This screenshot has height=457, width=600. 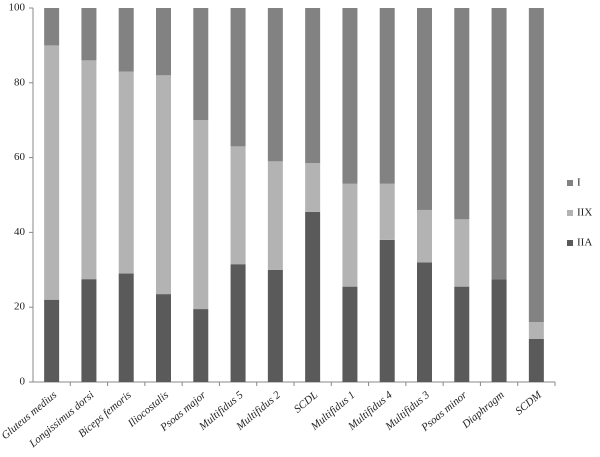 What do you see at coordinates (20, 82) in the screenshot?
I see `y-tick-label: 80` at bounding box center [20, 82].